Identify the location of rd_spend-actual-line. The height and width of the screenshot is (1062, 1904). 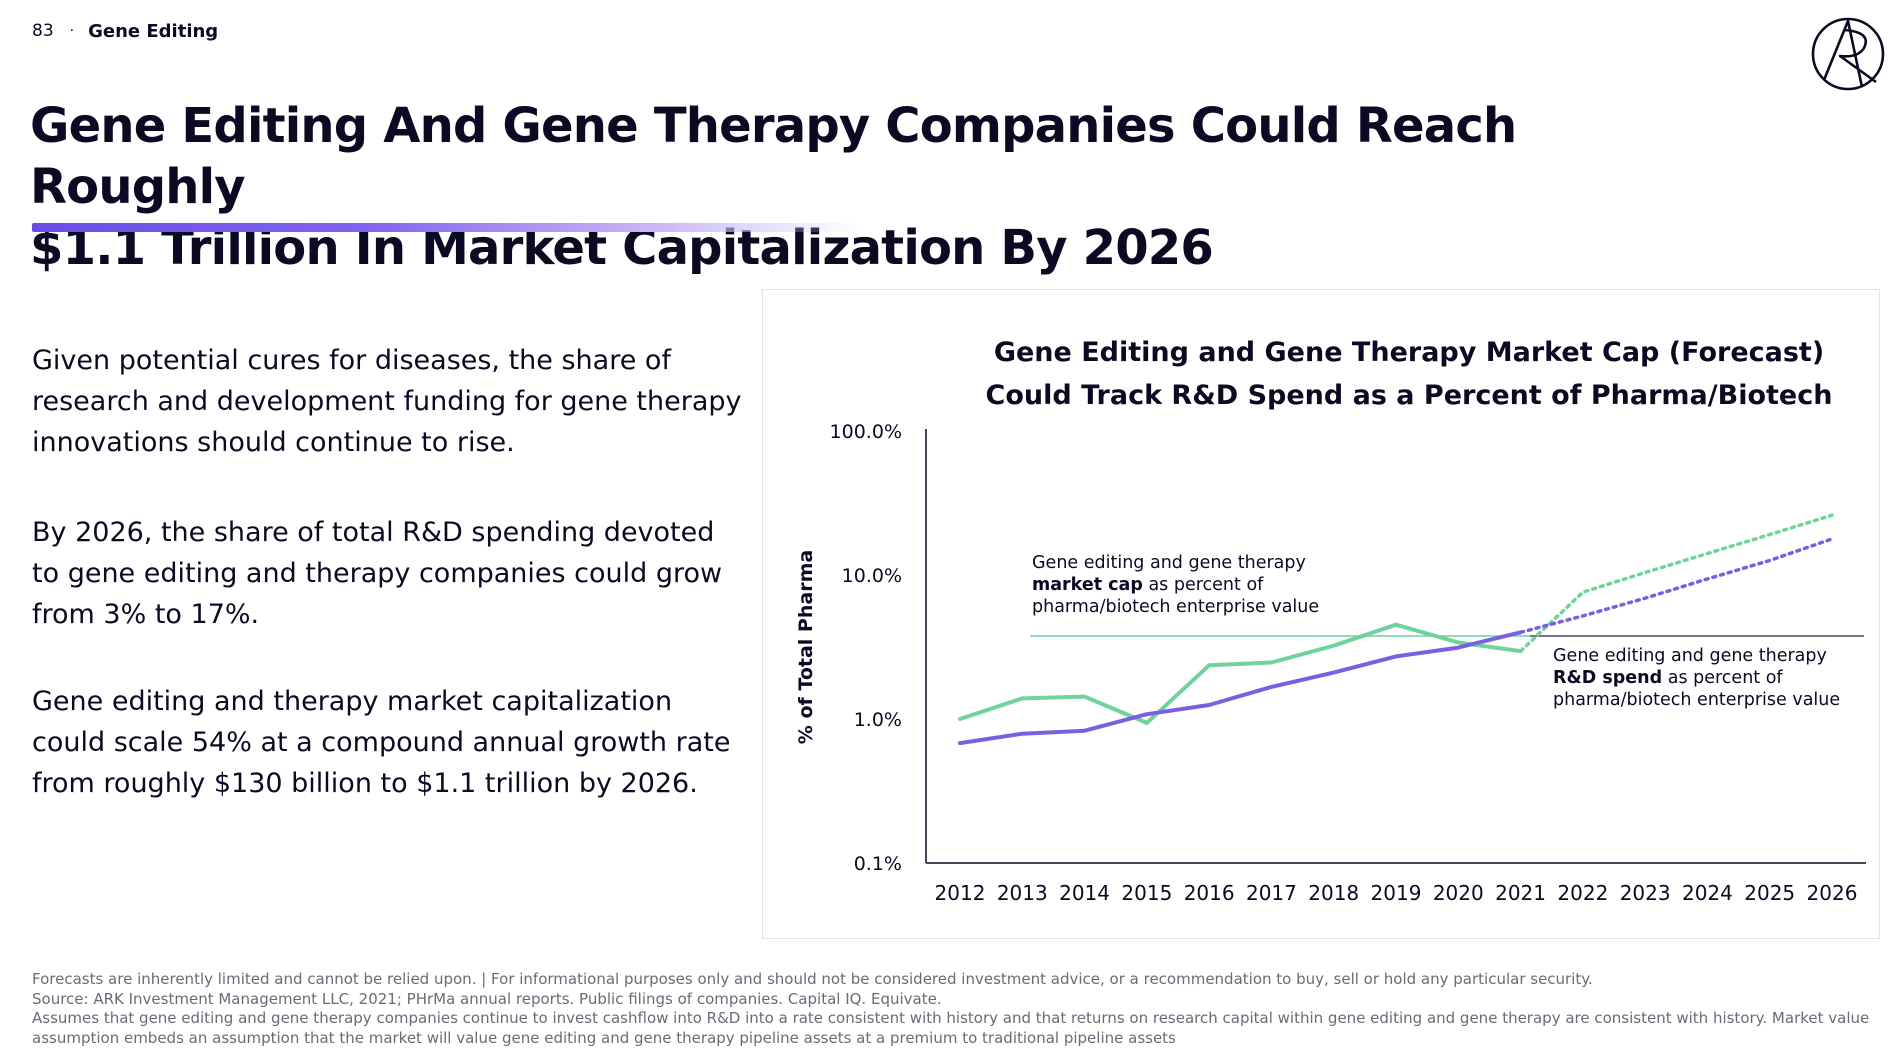
(1240, 688).